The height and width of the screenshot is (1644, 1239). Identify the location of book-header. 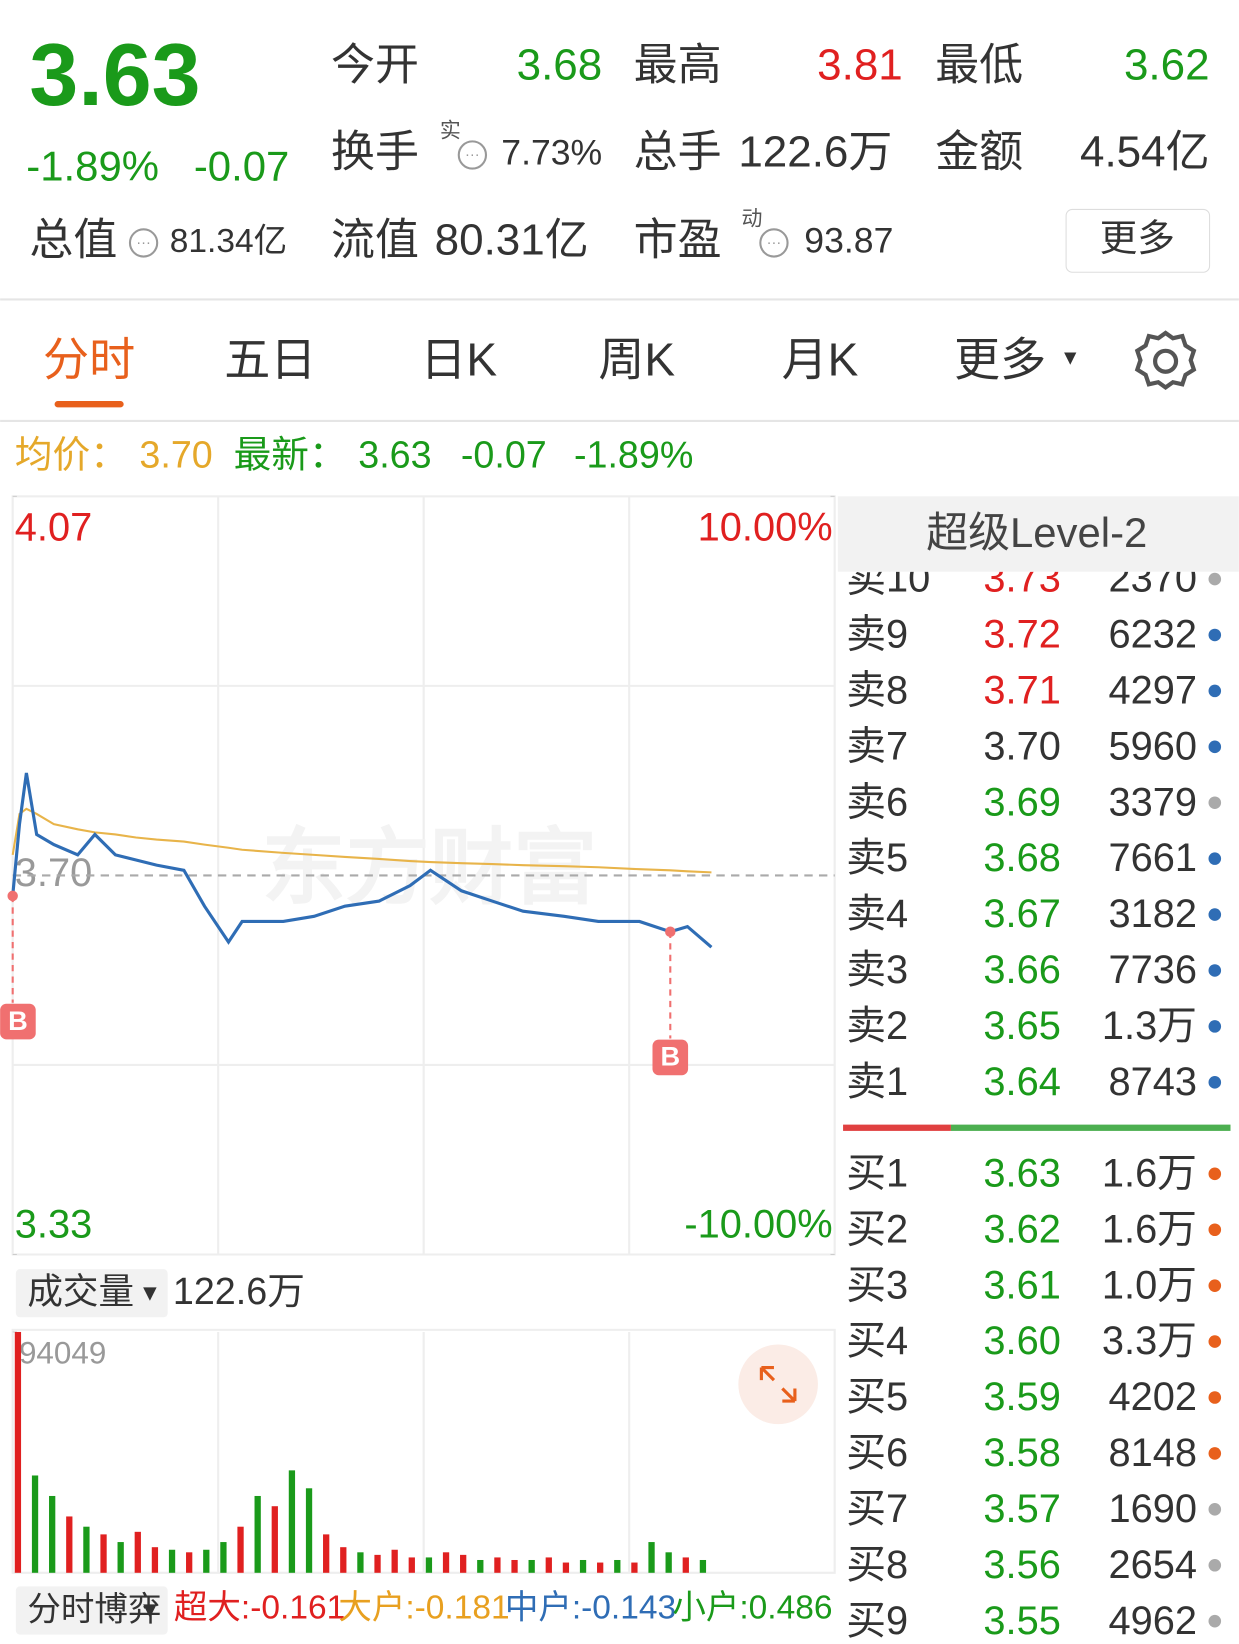
(1038, 534).